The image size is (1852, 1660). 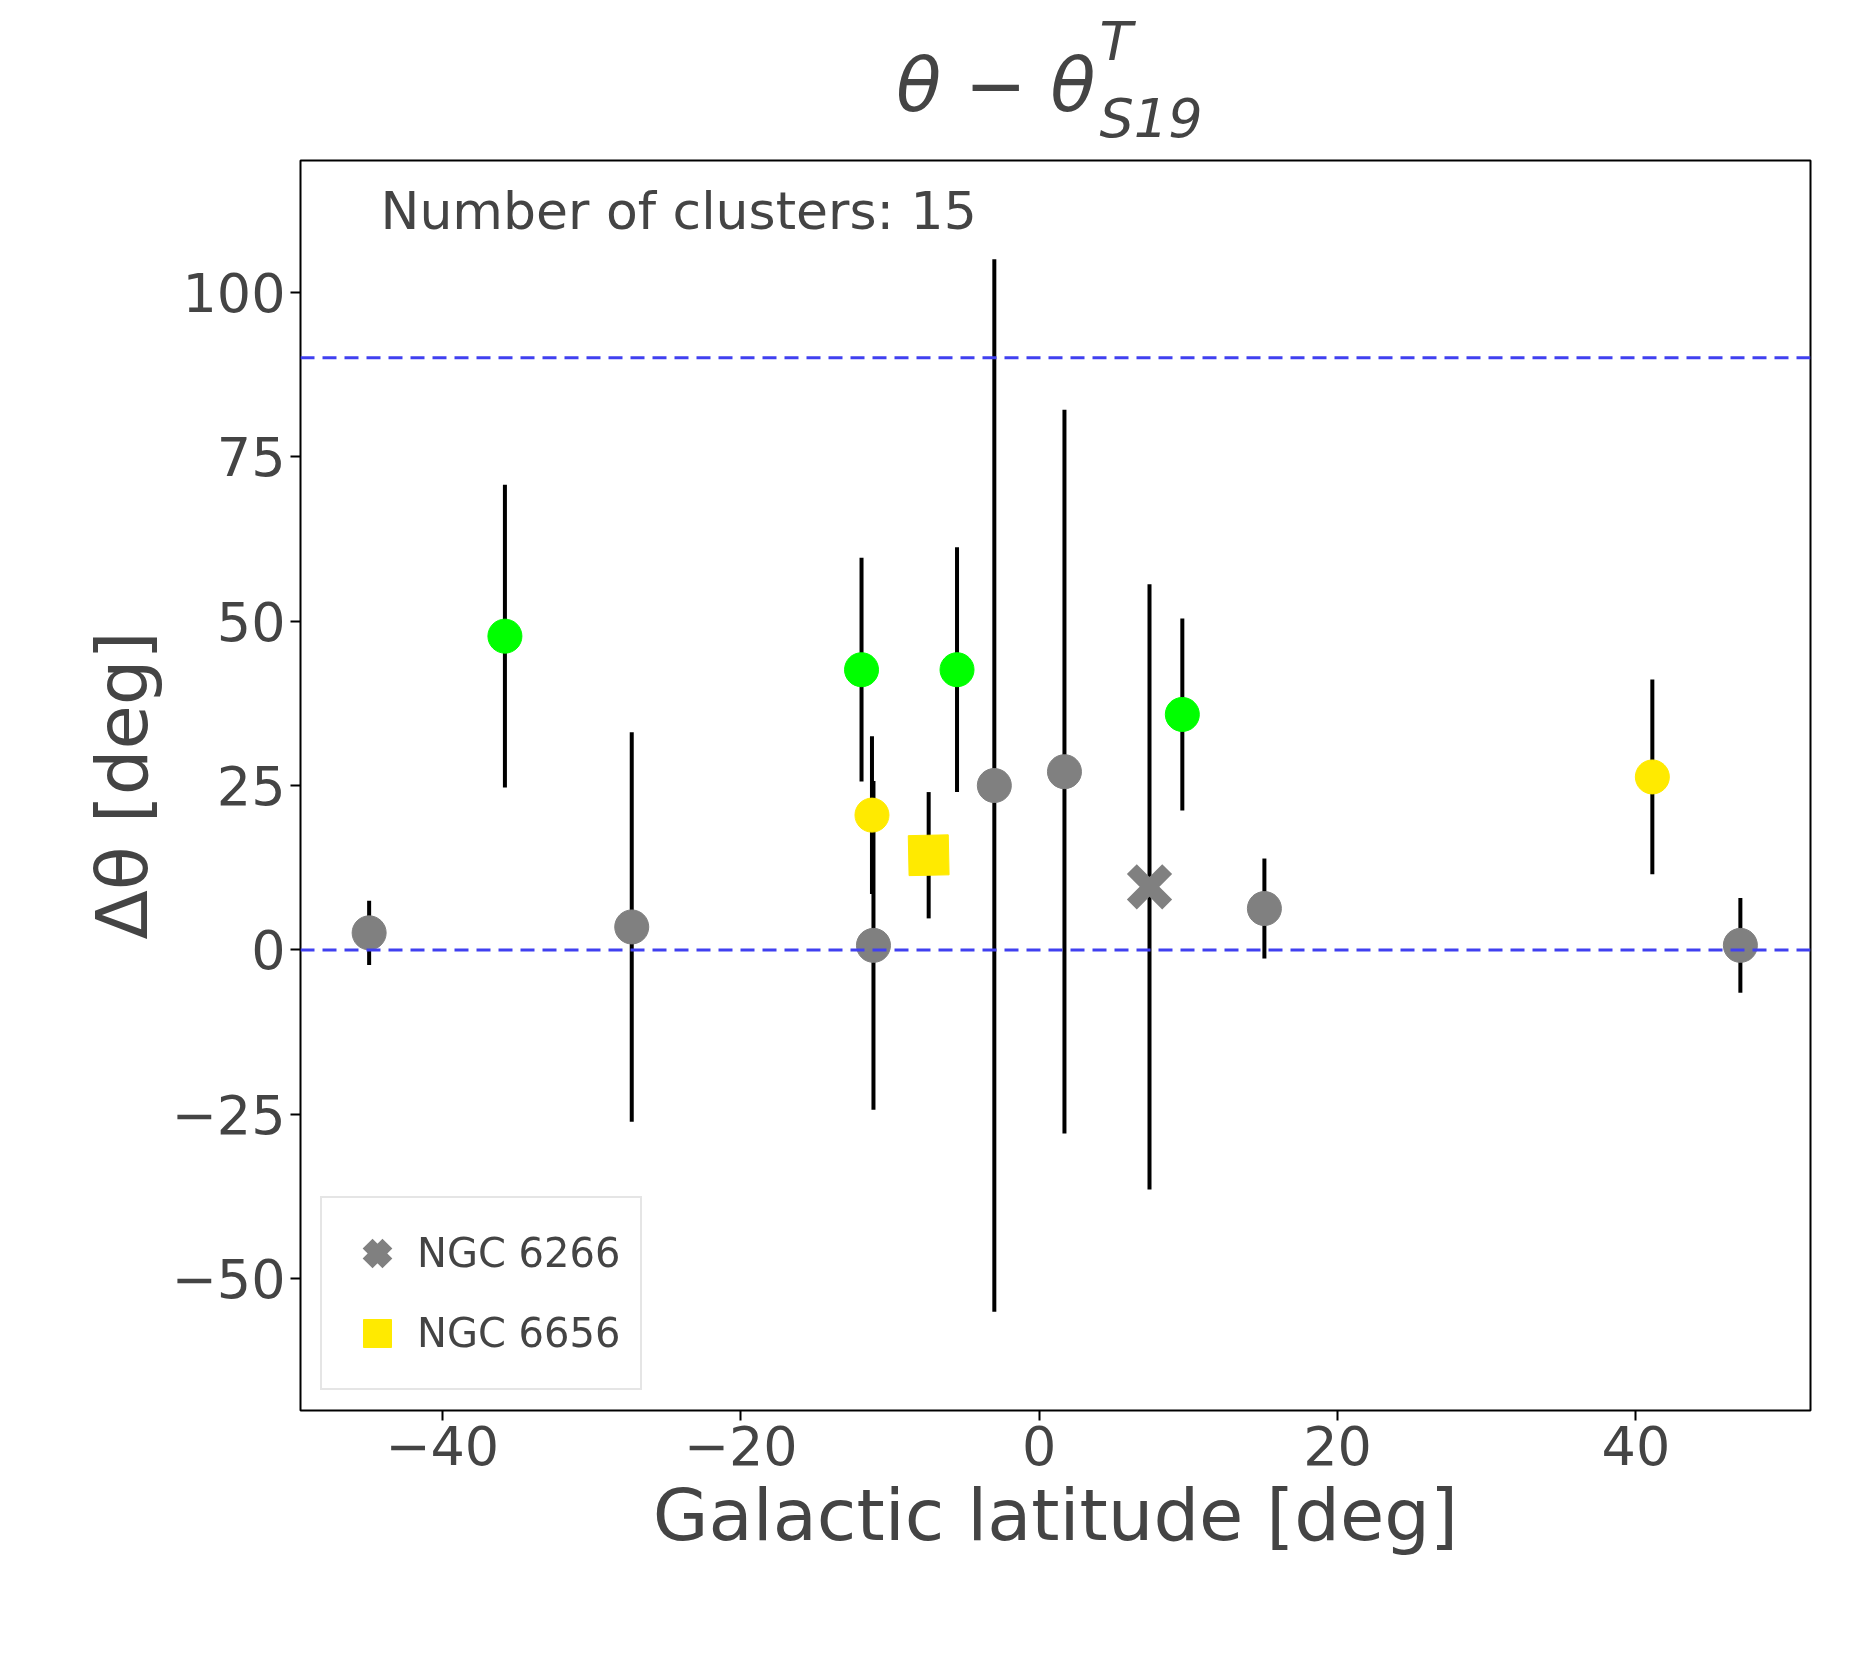 I want to click on y-tick-label: −50, so click(x=228, y=1280).